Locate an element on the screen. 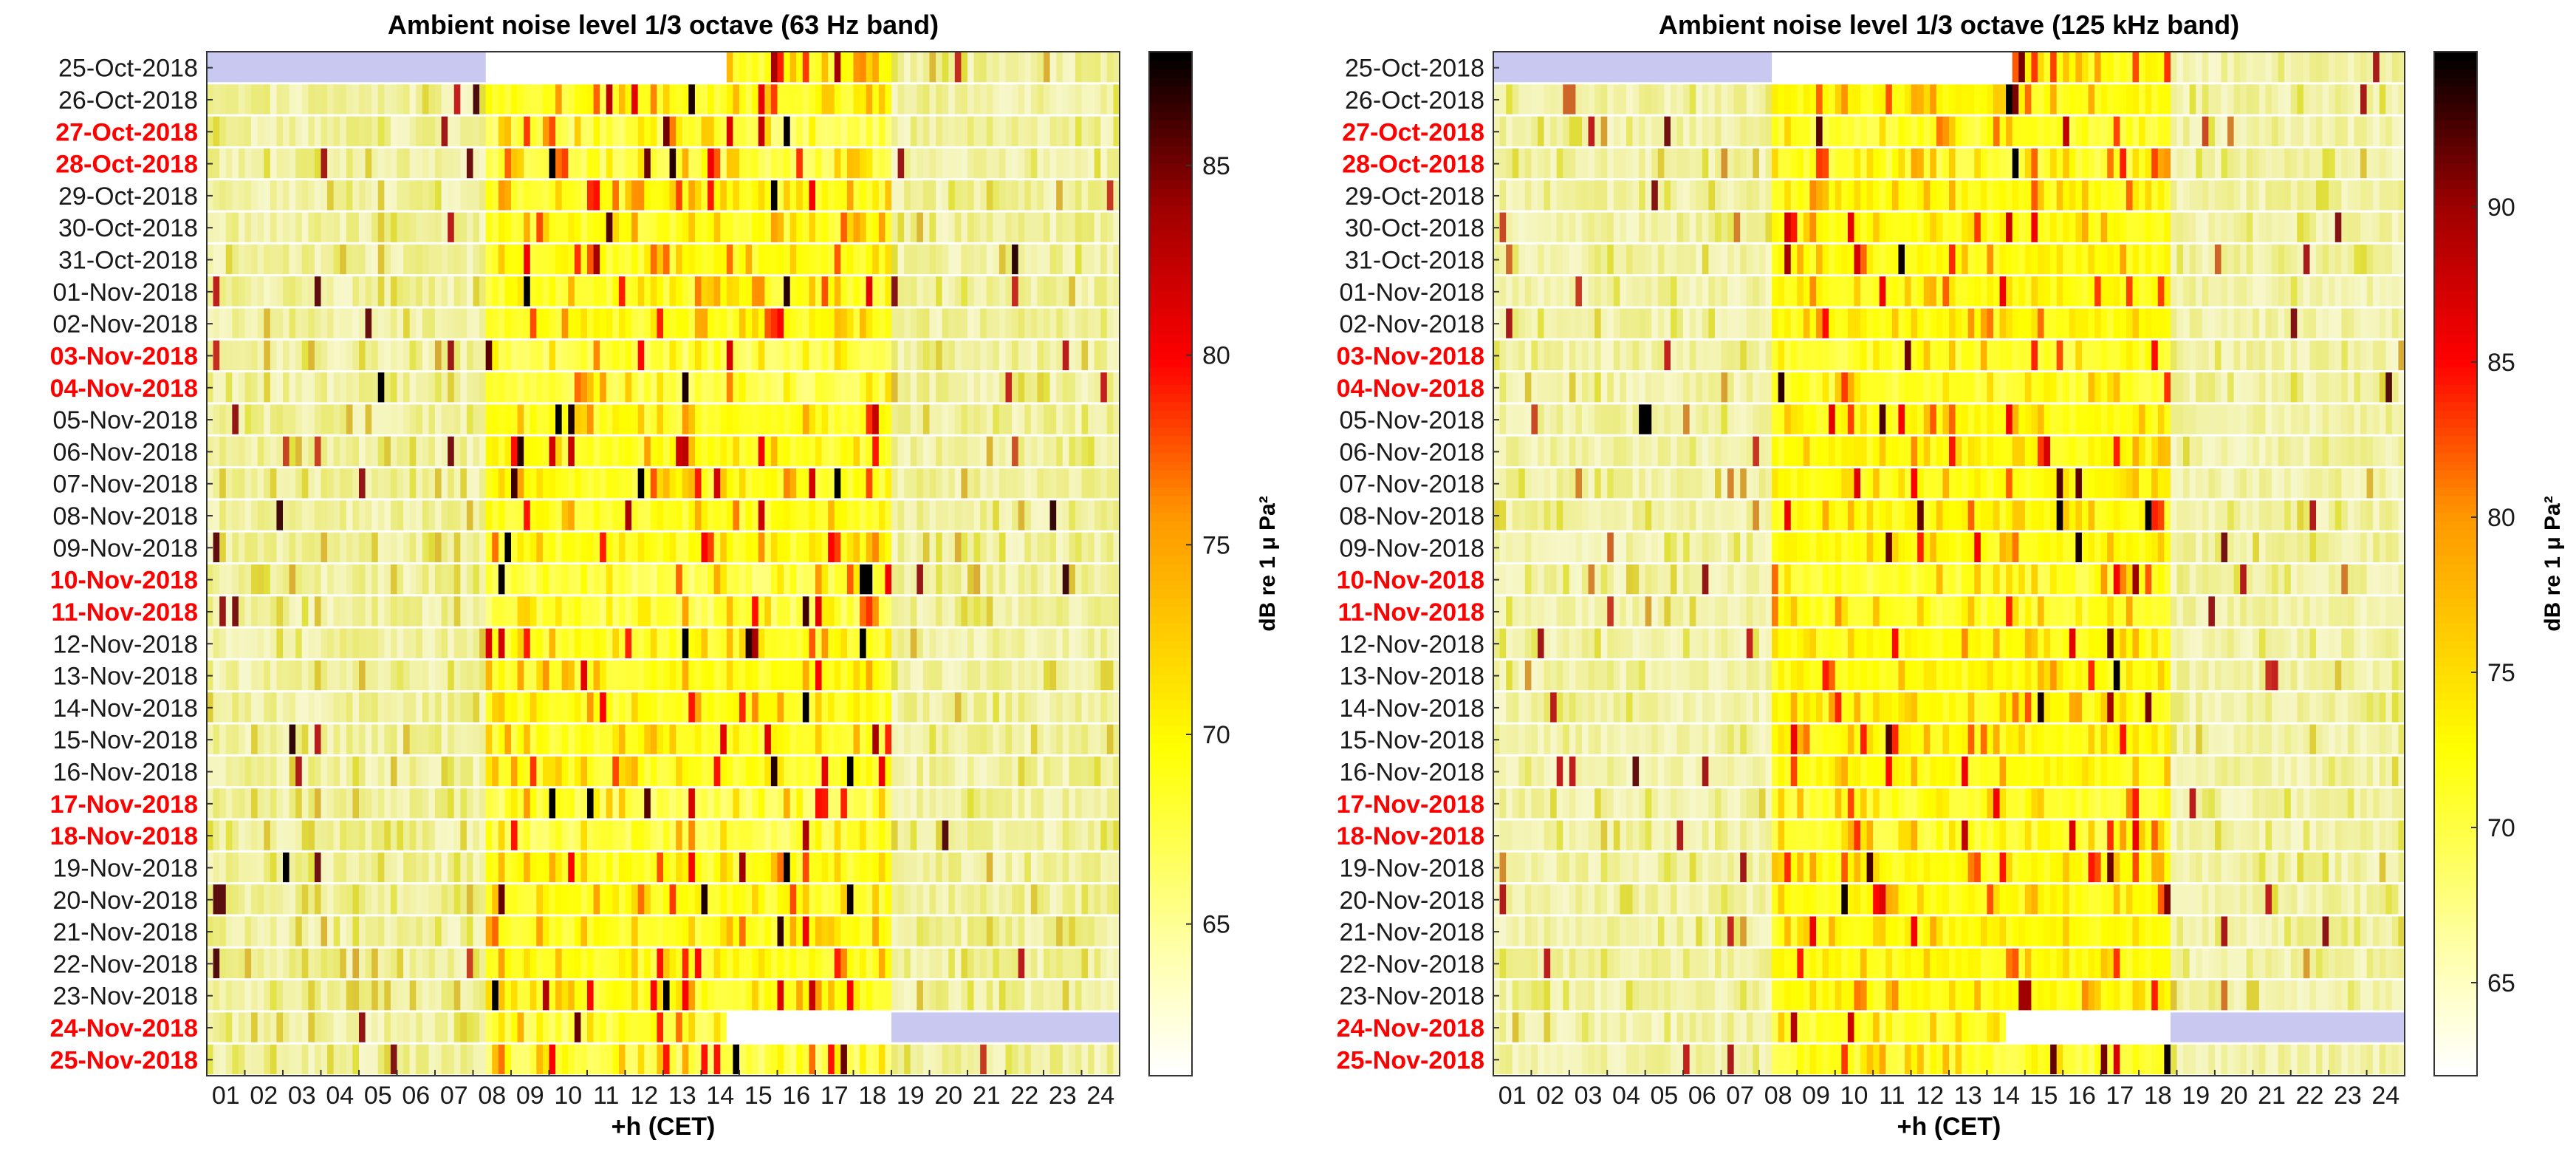 The width and height of the screenshot is (2576, 1157). x-tick-label: 08 is located at coordinates (492, 1096).